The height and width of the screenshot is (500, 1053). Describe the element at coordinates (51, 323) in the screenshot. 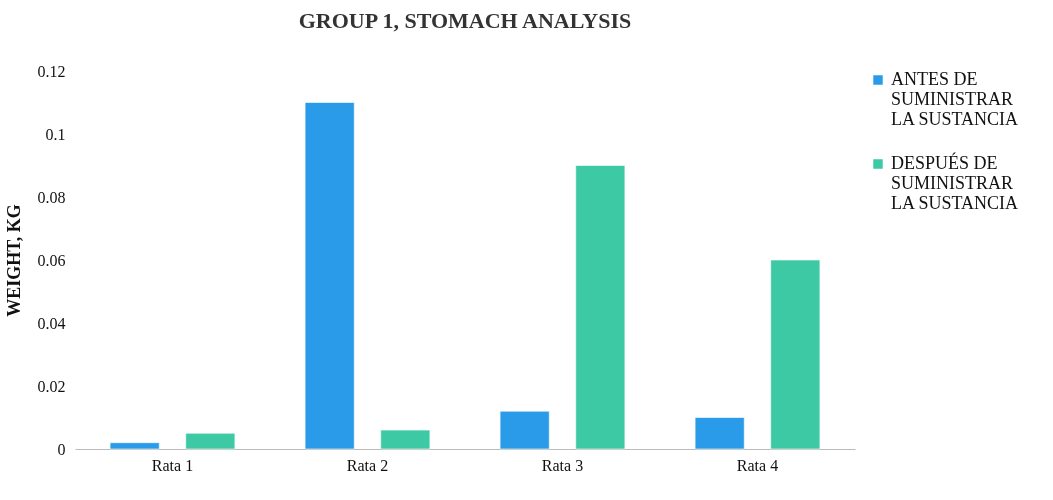

I see `y-tick-label: 0.04` at that location.